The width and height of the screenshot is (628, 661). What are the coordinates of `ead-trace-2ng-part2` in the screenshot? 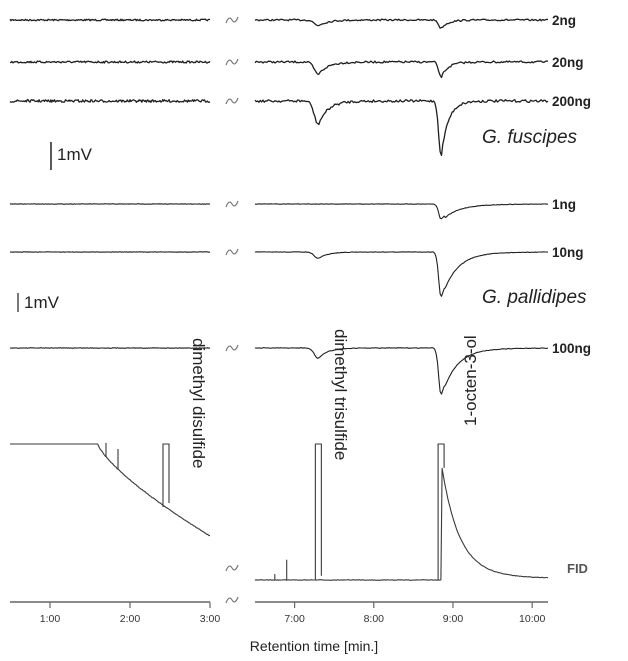 It's located at (401, 23).